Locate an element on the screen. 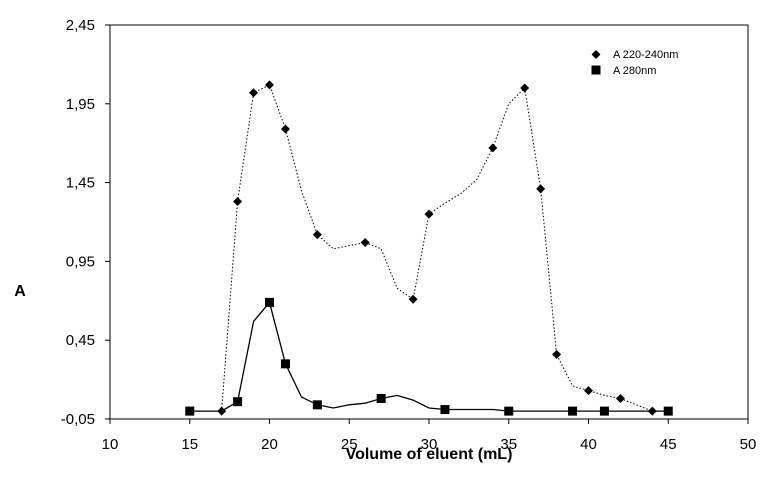  x-tick-label: 25 is located at coordinates (349, 444).